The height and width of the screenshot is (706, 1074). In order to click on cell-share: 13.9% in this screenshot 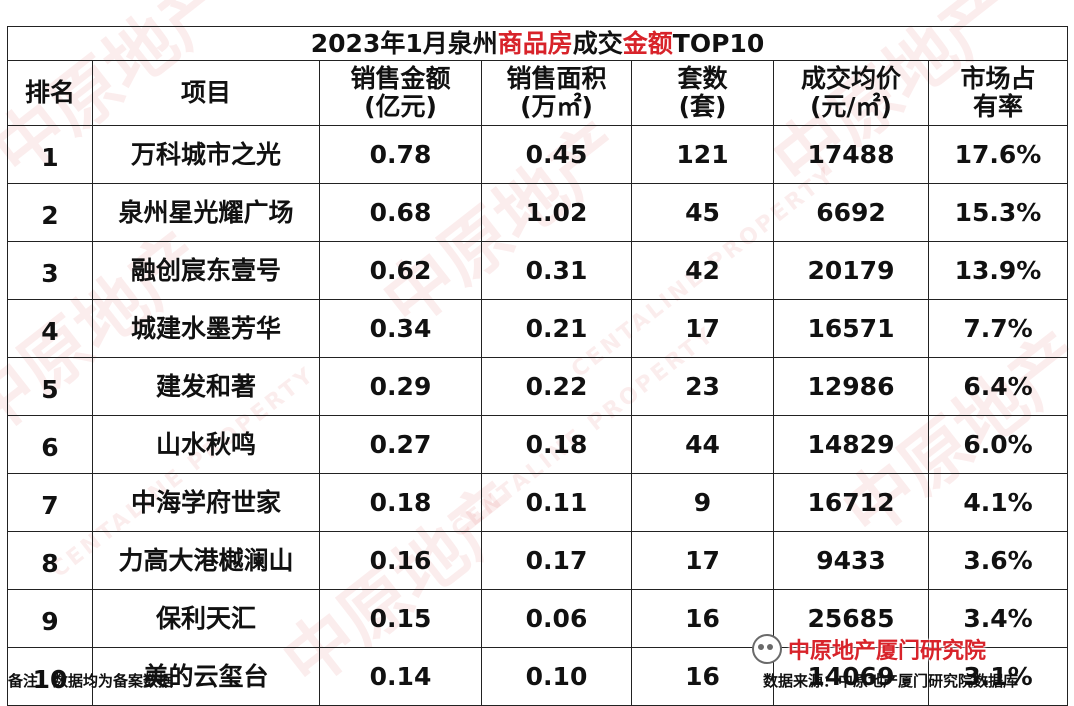, I will do `click(998, 270)`.